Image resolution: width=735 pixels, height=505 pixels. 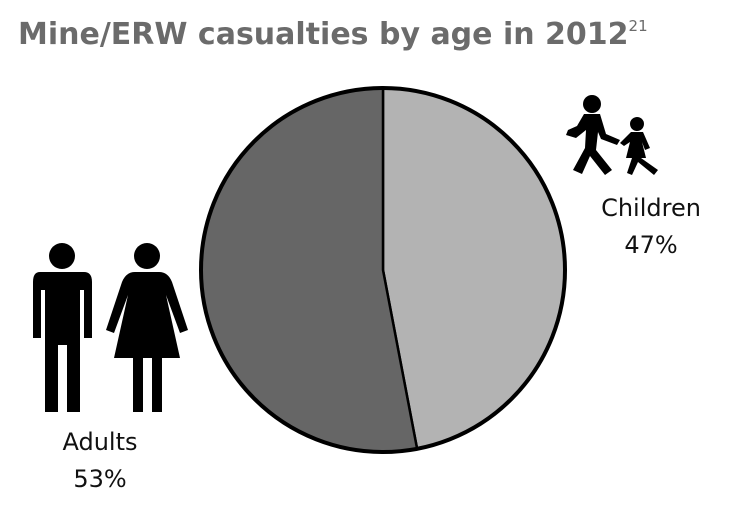 What do you see at coordinates (323, 34) in the screenshot?
I see `title-text: Mine/ERW casualties by age in 2012` at bounding box center [323, 34].